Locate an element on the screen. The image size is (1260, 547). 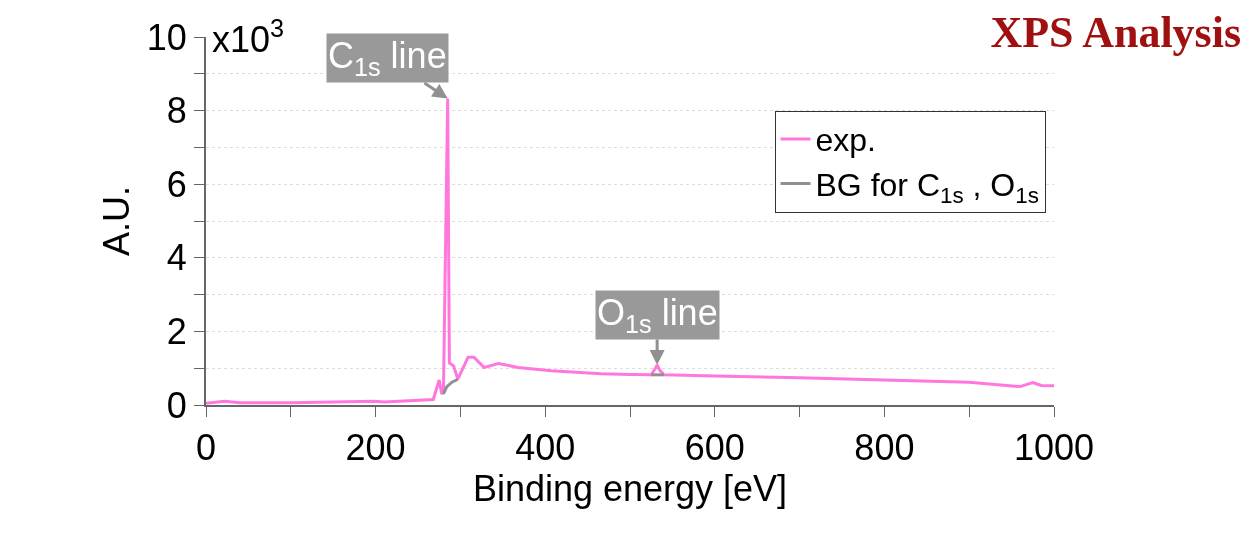
chart-title: XPS Analysis is located at coordinates (1116, 33).